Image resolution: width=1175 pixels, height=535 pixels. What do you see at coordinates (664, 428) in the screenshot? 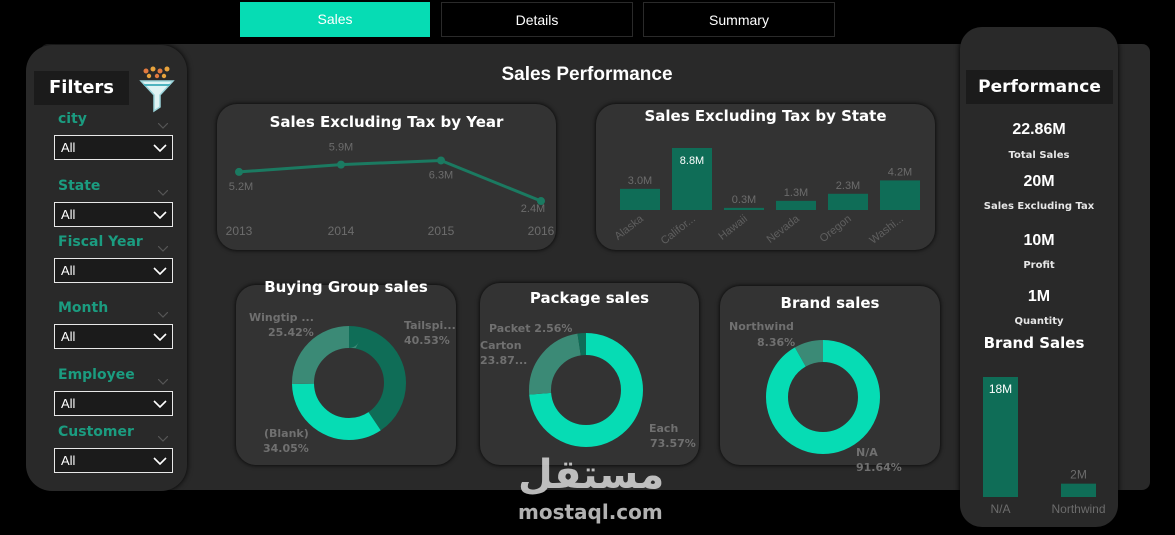
I see `slice-label: Each` at bounding box center [664, 428].